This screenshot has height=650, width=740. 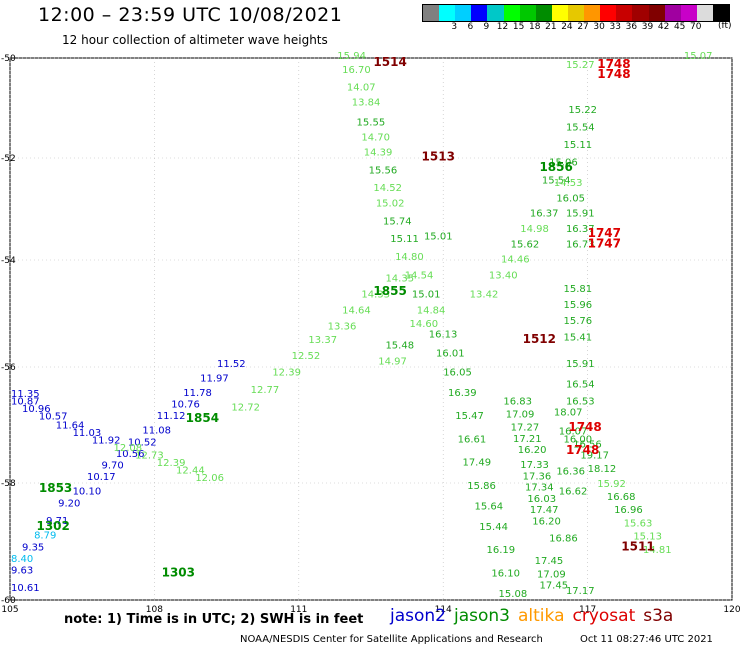 I want to click on y-tick-label: -56, so click(x=8, y=368).